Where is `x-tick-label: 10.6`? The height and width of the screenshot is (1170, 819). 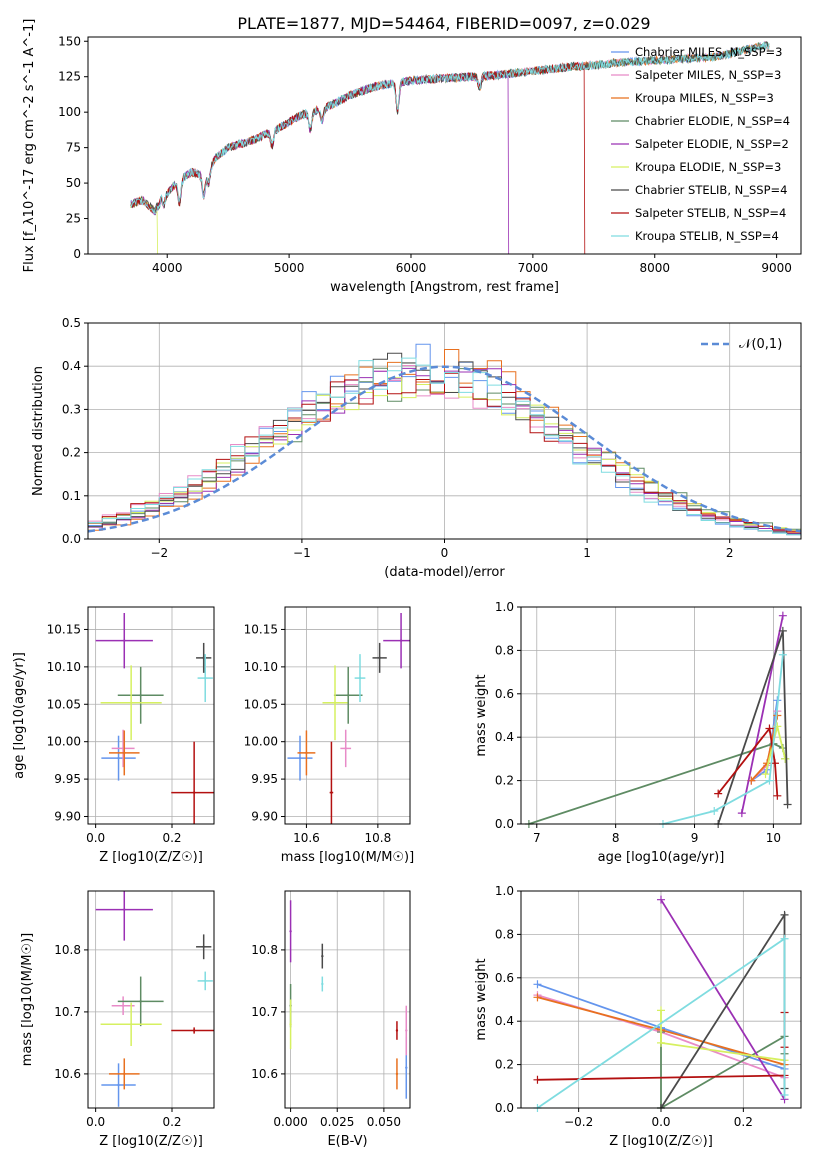 x-tick-label: 10.6 is located at coordinates (306, 838).